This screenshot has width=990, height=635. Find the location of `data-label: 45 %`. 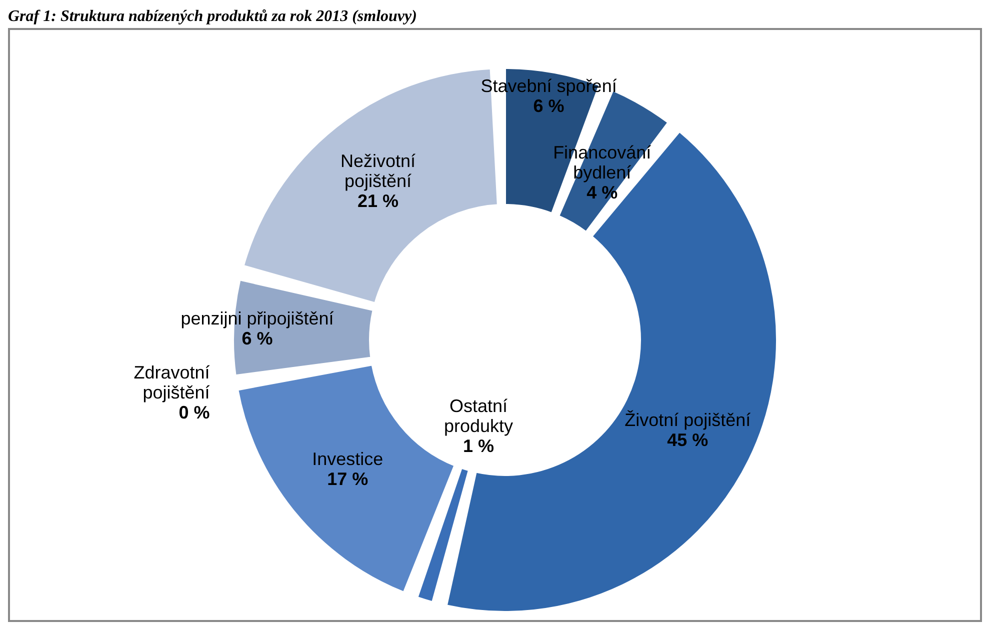

data-label: 45 % is located at coordinates (687, 440).